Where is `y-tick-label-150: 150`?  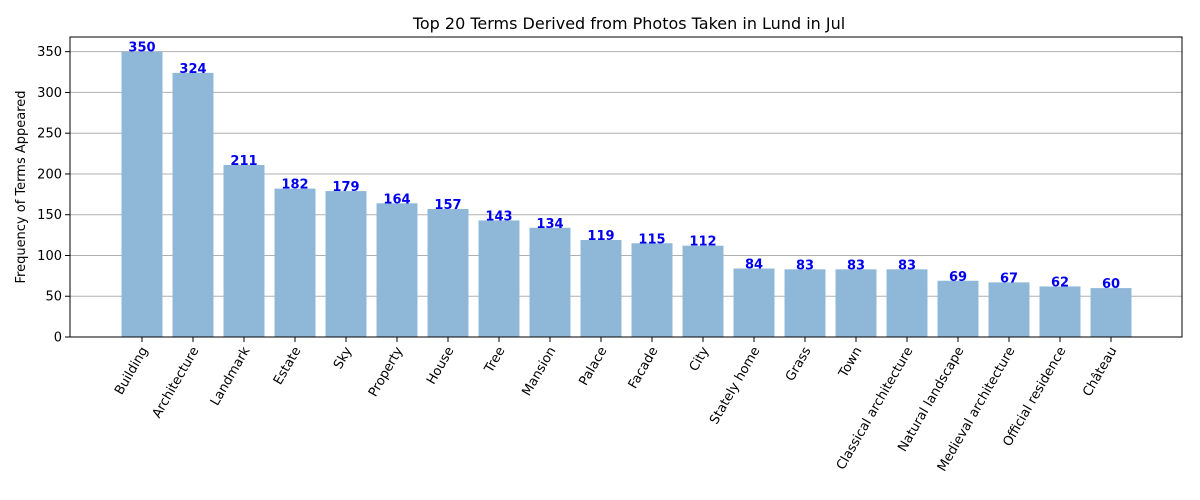 y-tick-label-150: 150 is located at coordinates (49, 215).